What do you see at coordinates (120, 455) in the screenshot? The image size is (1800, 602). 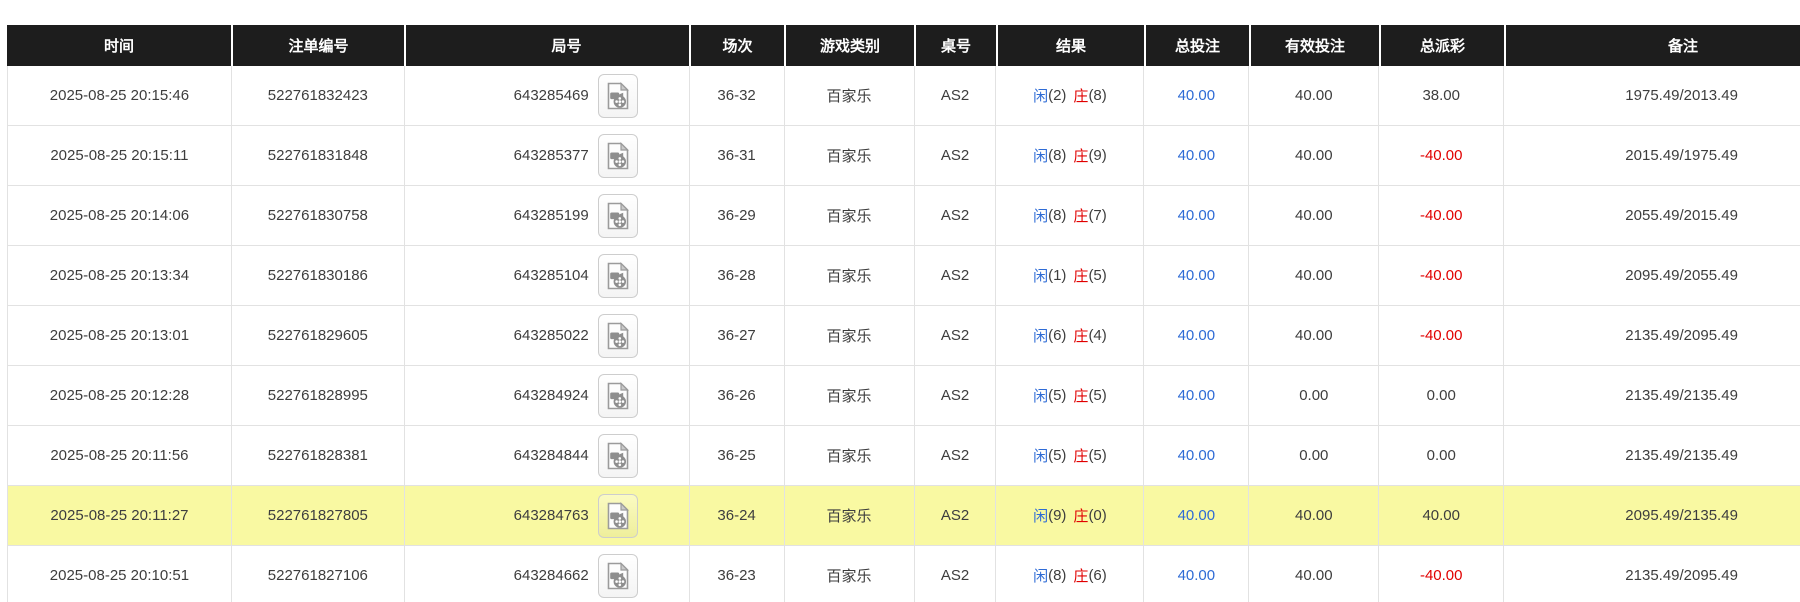 I see `cell-time: 2025-08-25 20:11:56` at bounding box center [120, 455].